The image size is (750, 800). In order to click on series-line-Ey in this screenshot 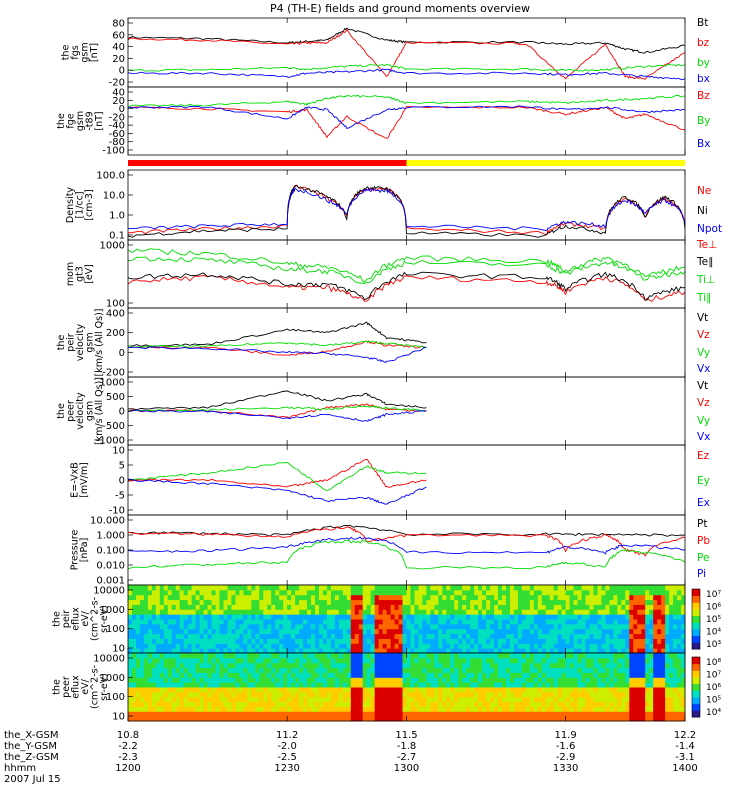, I will do `click(277, 476)`.